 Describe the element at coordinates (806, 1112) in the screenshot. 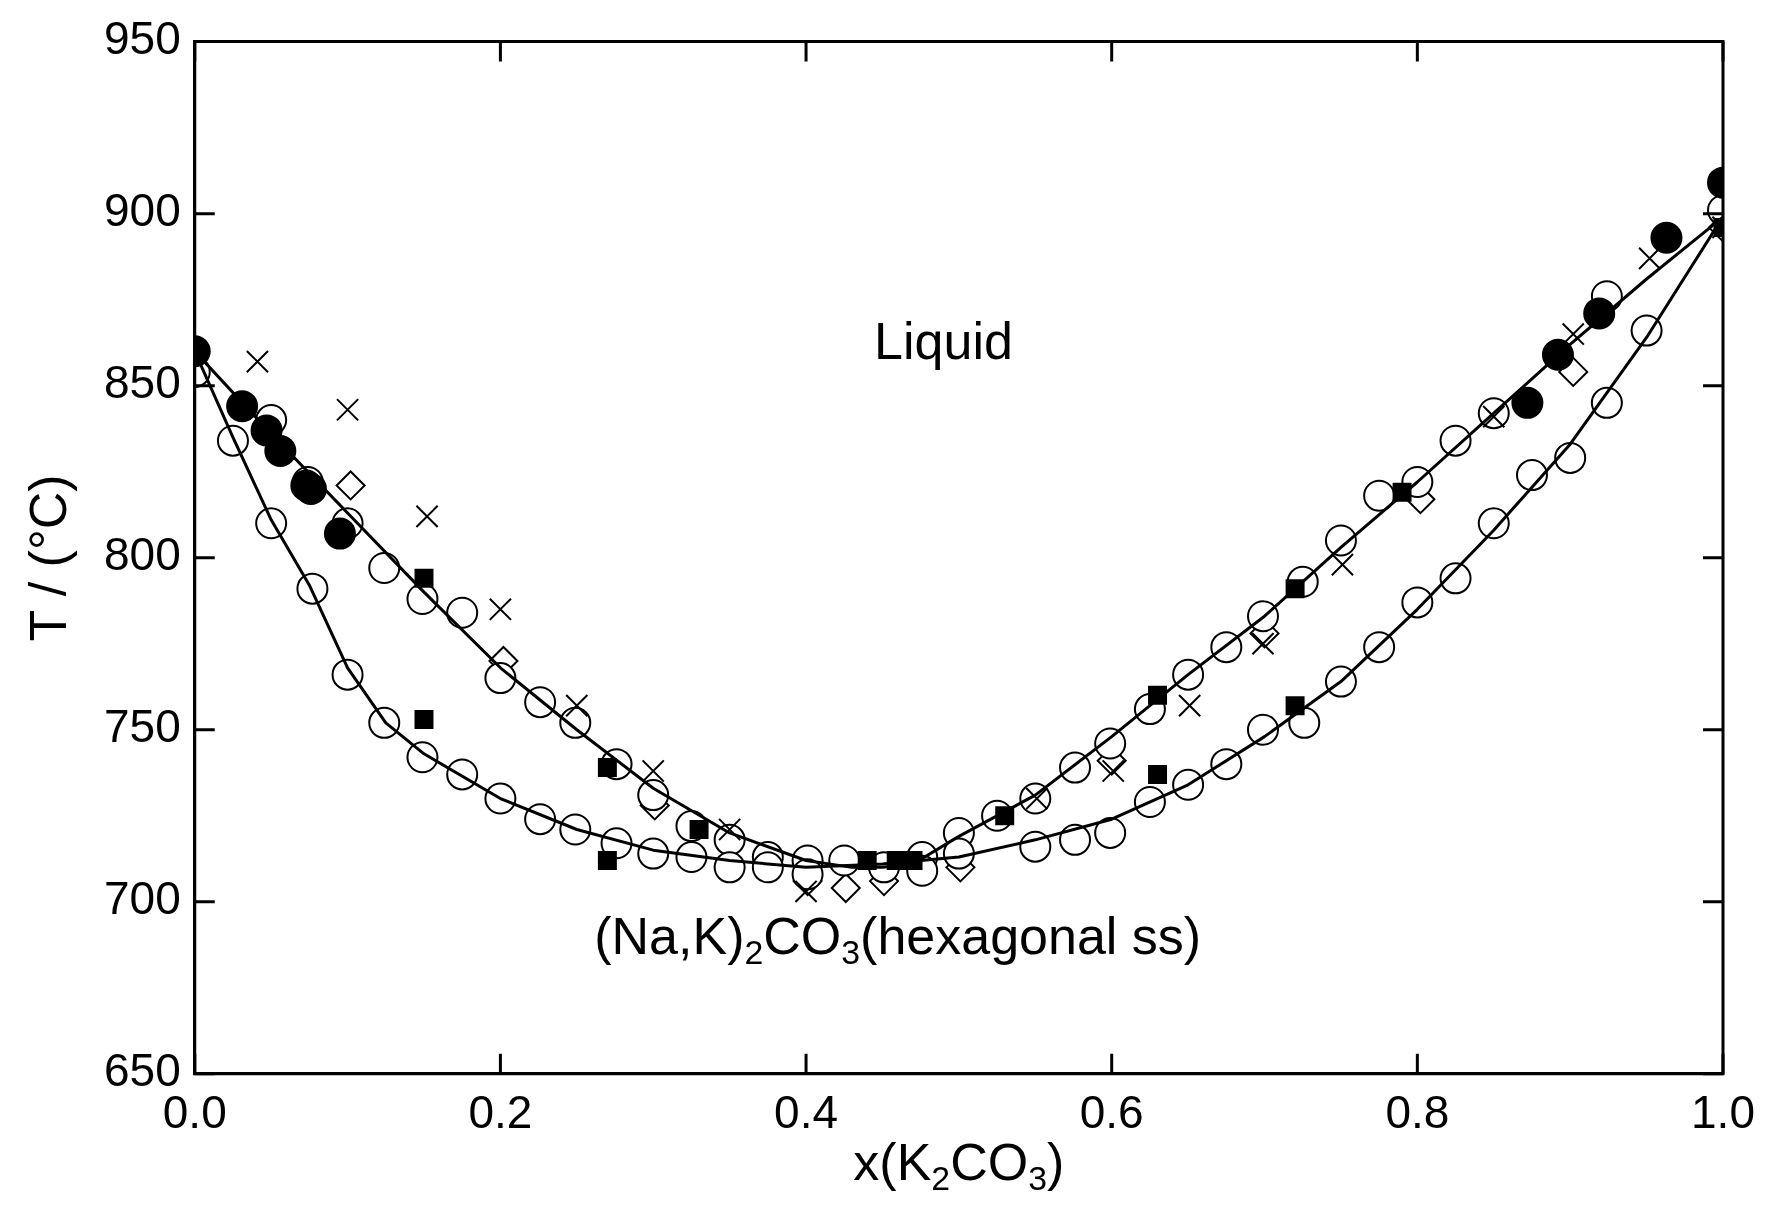

I see `x-tick-label: 0.4` at that location.